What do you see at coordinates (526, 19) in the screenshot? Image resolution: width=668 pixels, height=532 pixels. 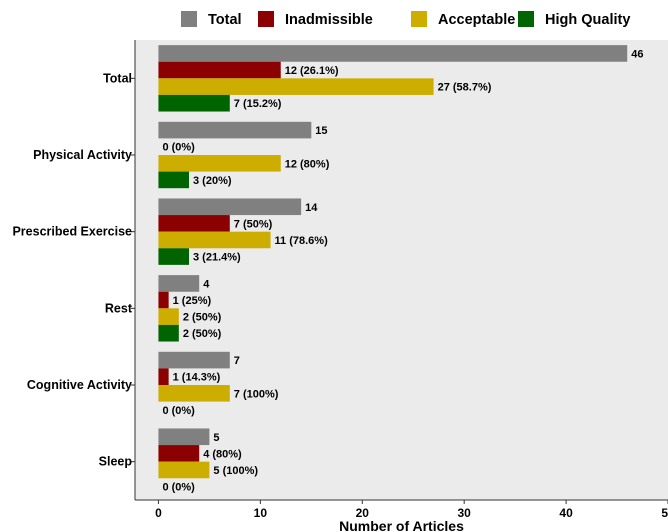 I see `legend-swatch-high-quality` at bounding box center [526, 19].